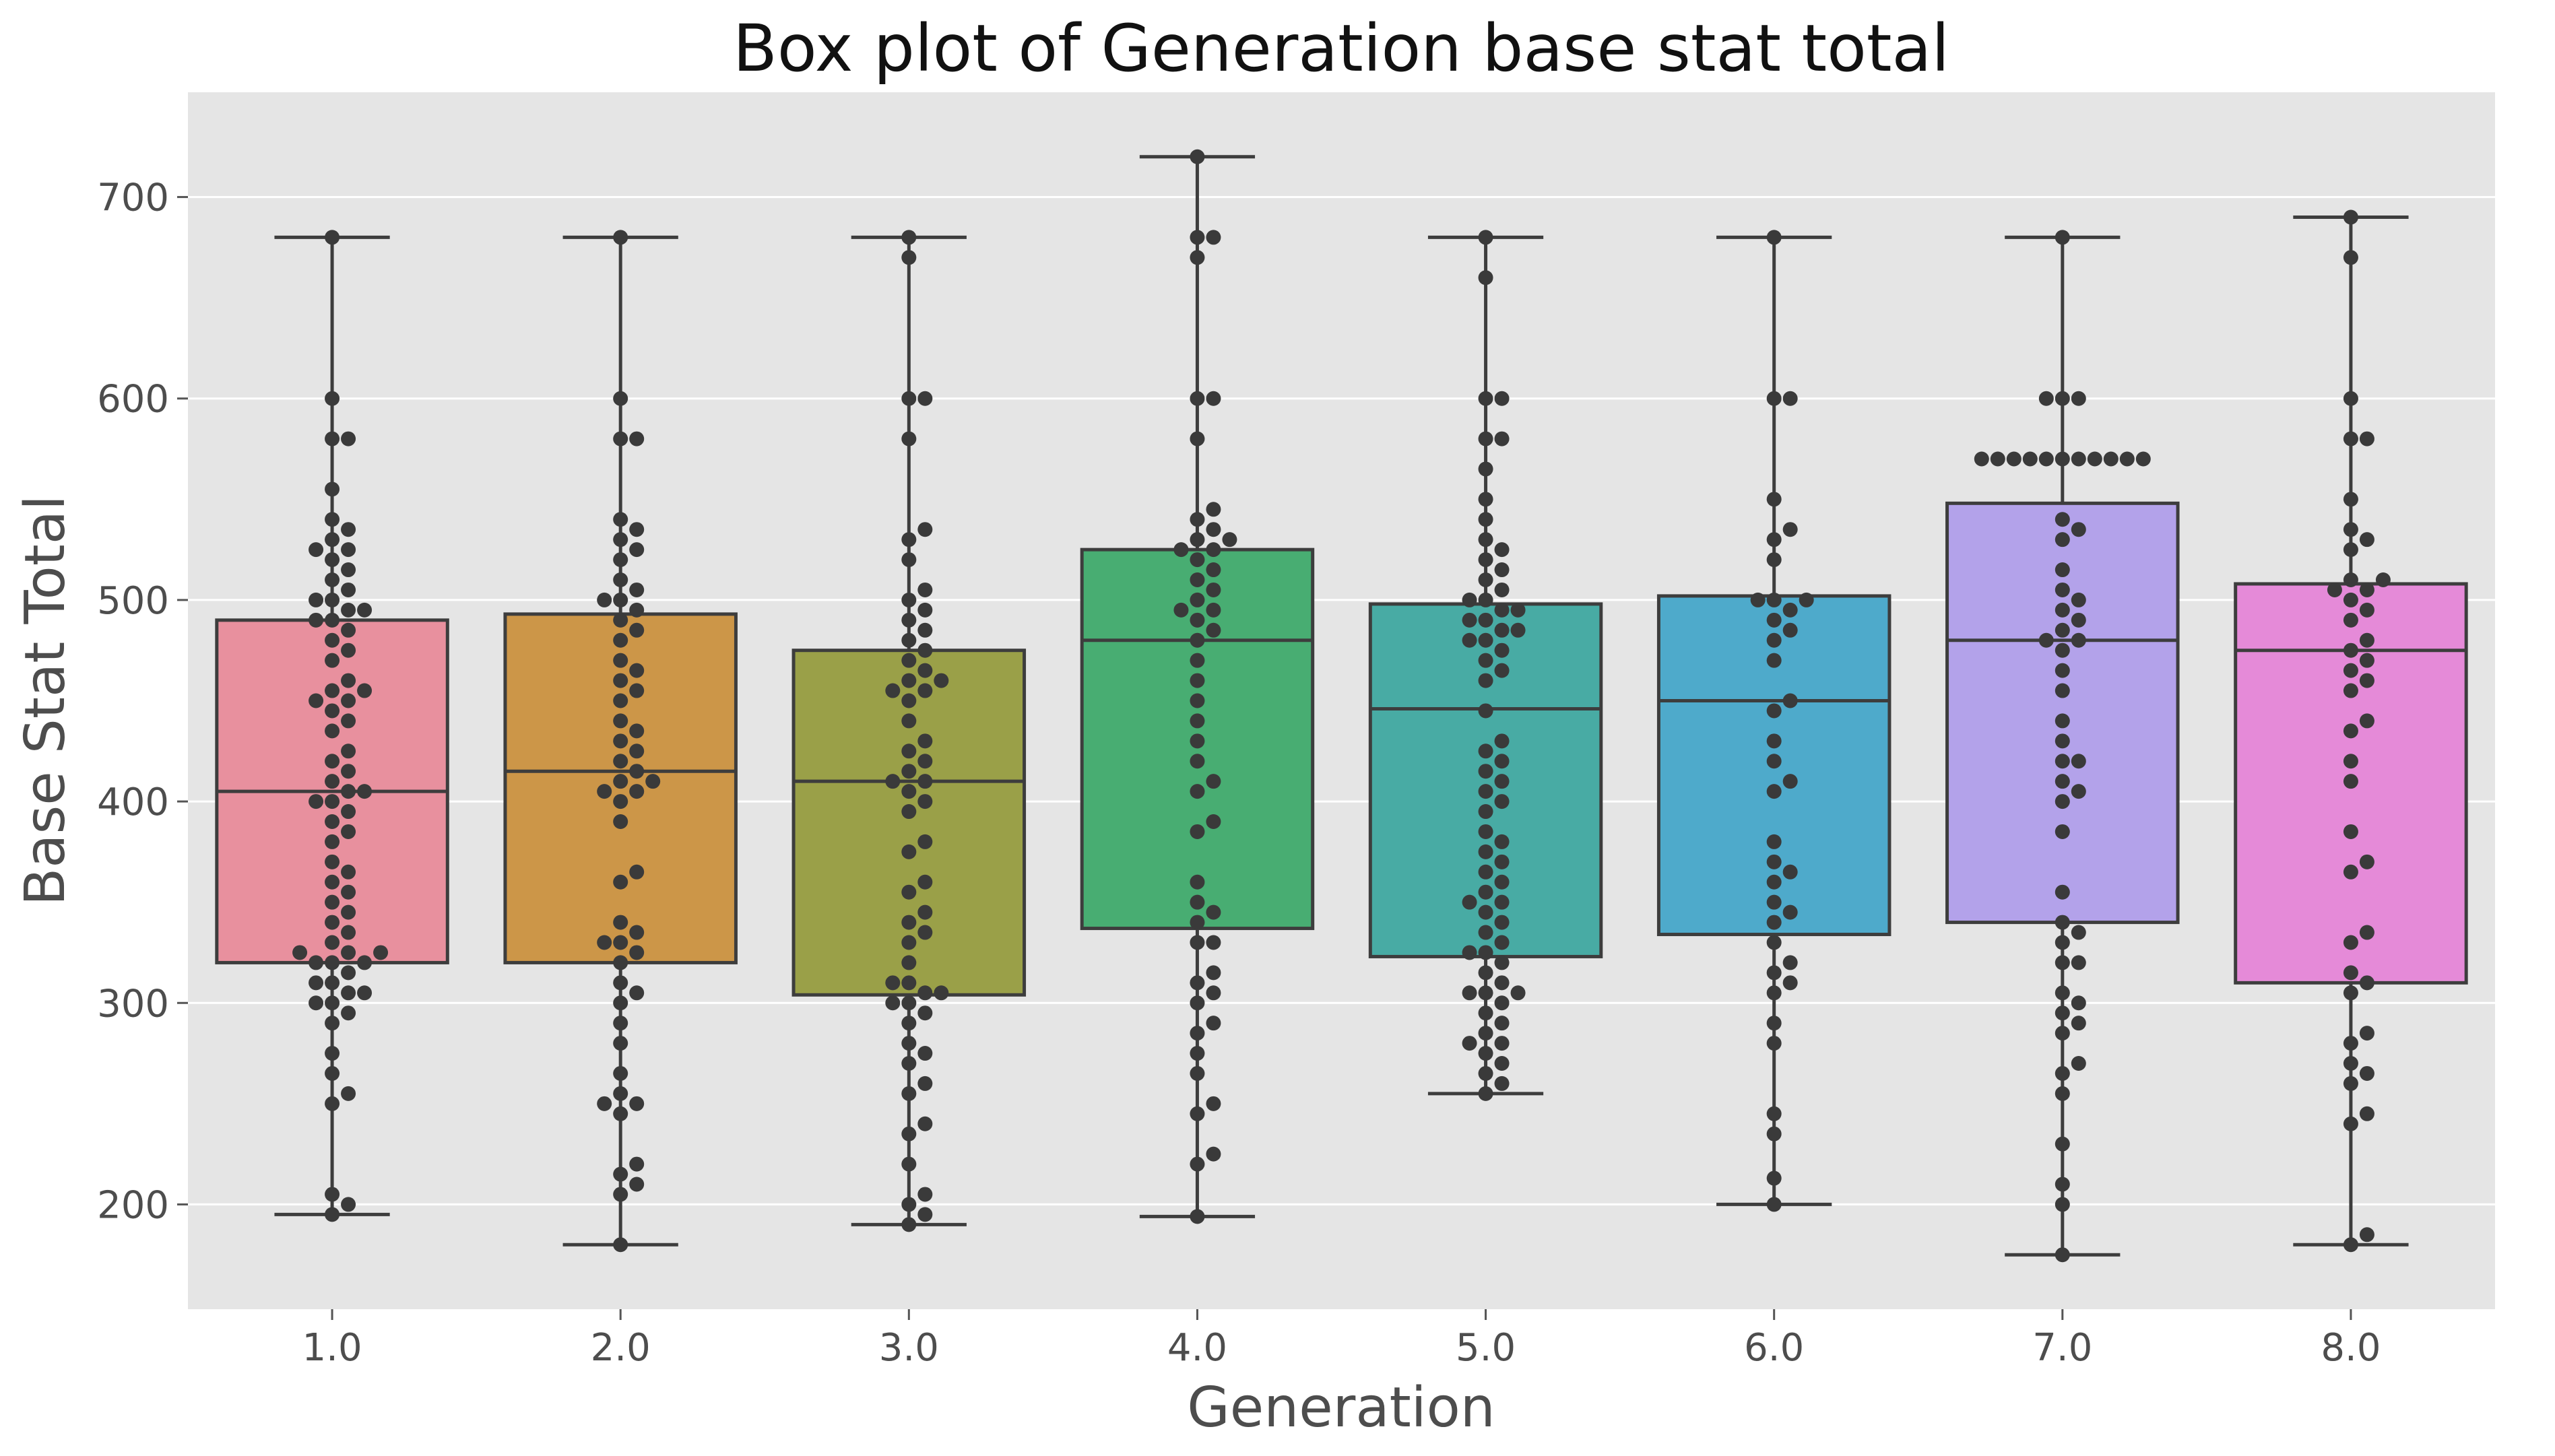 This screenshot has width=2555, height=1456. Describe the element at coordinates (133, 198) in the screenshot. I see `y-tick-label: 700` at that location.